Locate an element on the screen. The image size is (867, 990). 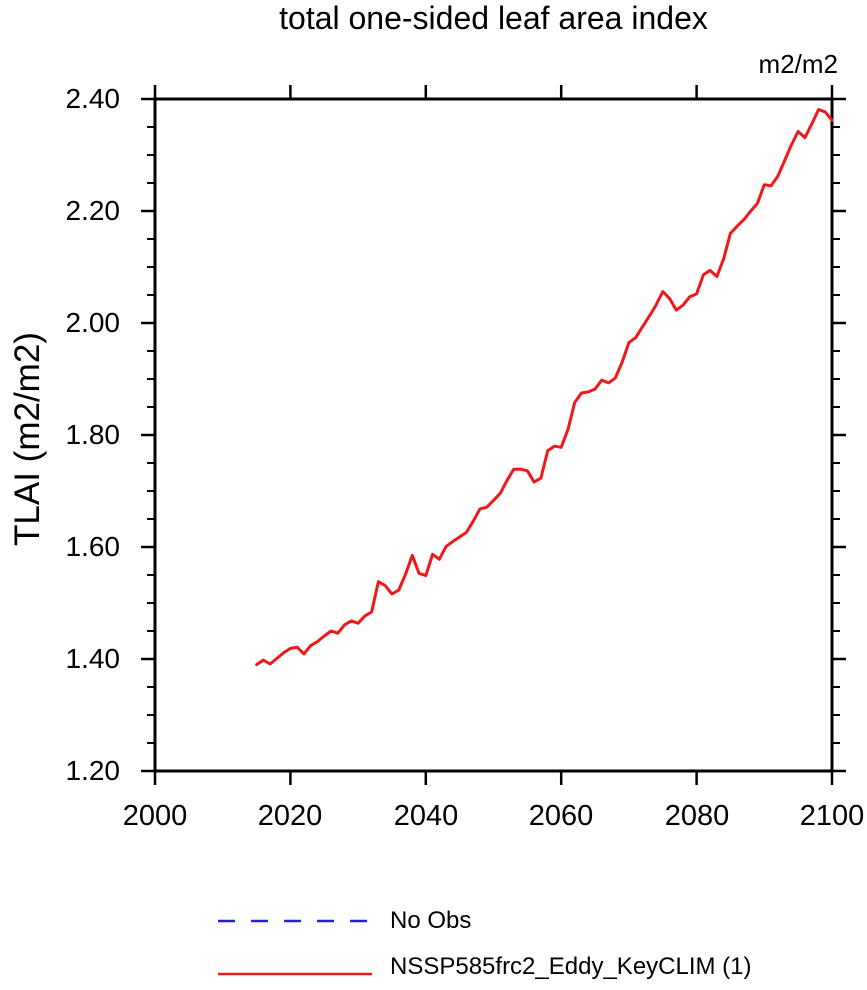
y-tick-label: 1.20 is located at coordinates (93, 770).